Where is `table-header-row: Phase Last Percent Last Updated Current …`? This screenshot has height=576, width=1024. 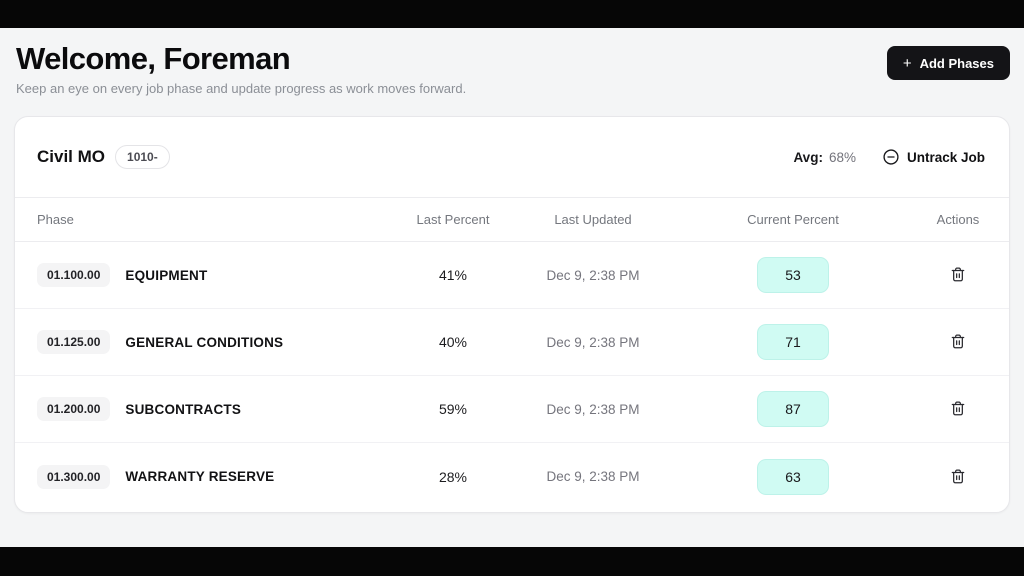 table-header-row: Phase Last Percent Last Updated Current … is located at coordinates (512, 220).